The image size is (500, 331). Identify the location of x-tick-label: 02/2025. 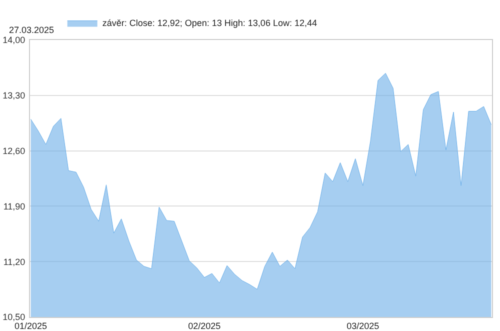
(204, 325).